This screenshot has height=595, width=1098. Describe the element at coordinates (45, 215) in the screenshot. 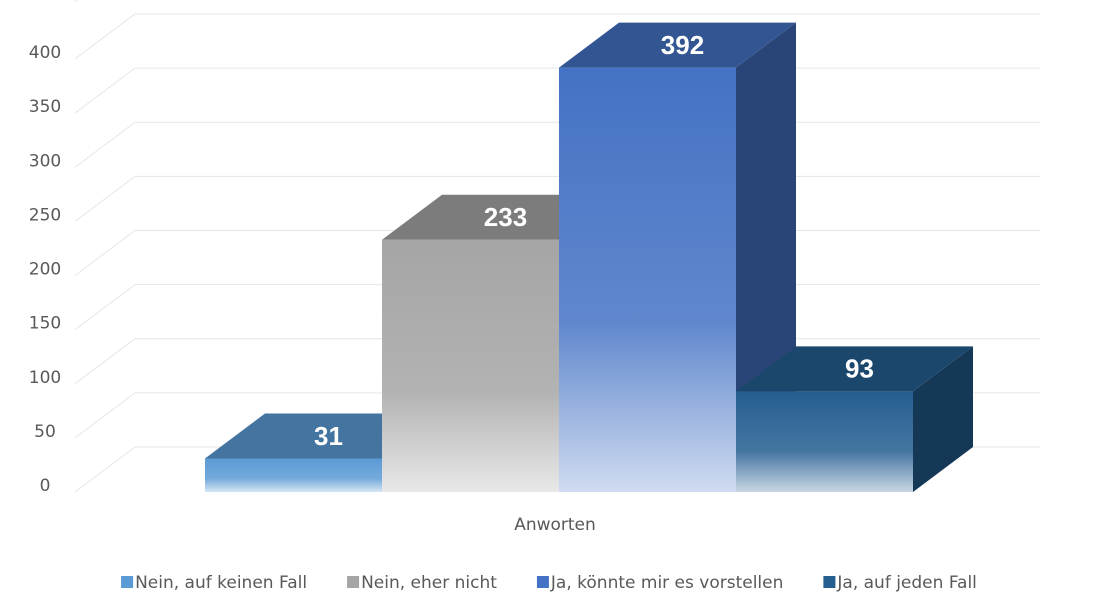

I see `y-tick-label: 250` at that location.